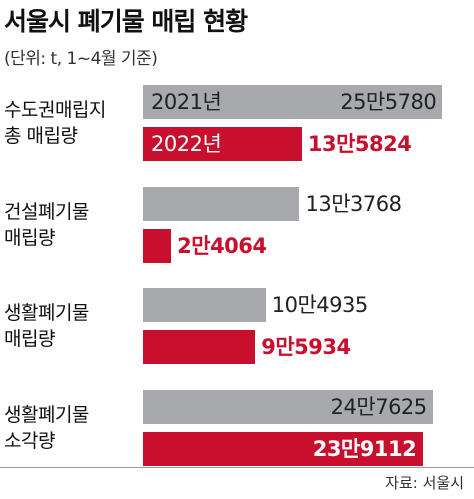  I want to click on divider, so click(237, 467).